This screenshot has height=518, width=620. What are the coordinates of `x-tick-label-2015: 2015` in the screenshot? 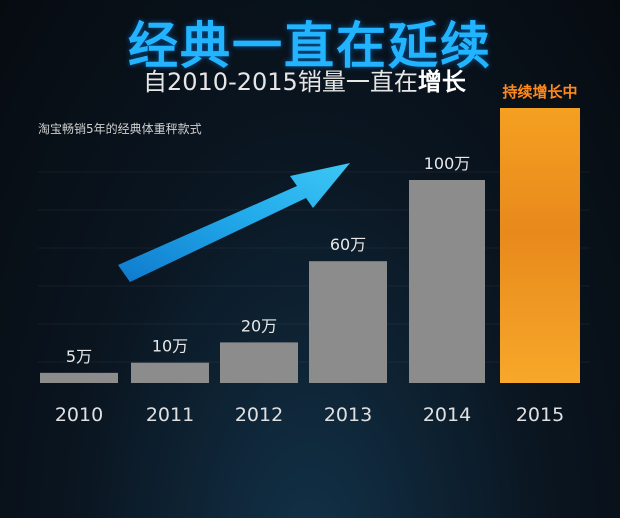 It's located at (540, 415).